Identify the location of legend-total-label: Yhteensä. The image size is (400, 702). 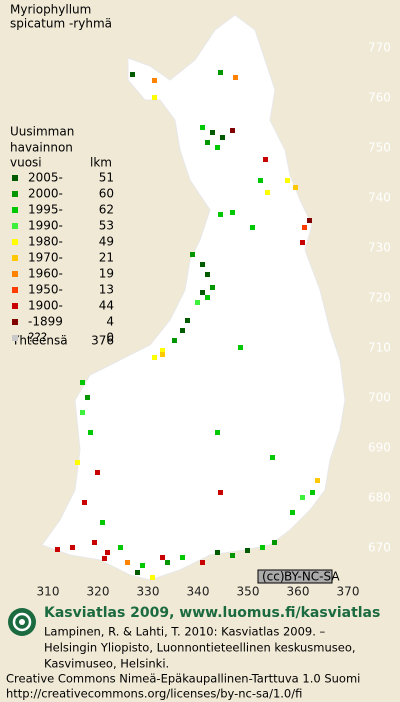
(39, 341).